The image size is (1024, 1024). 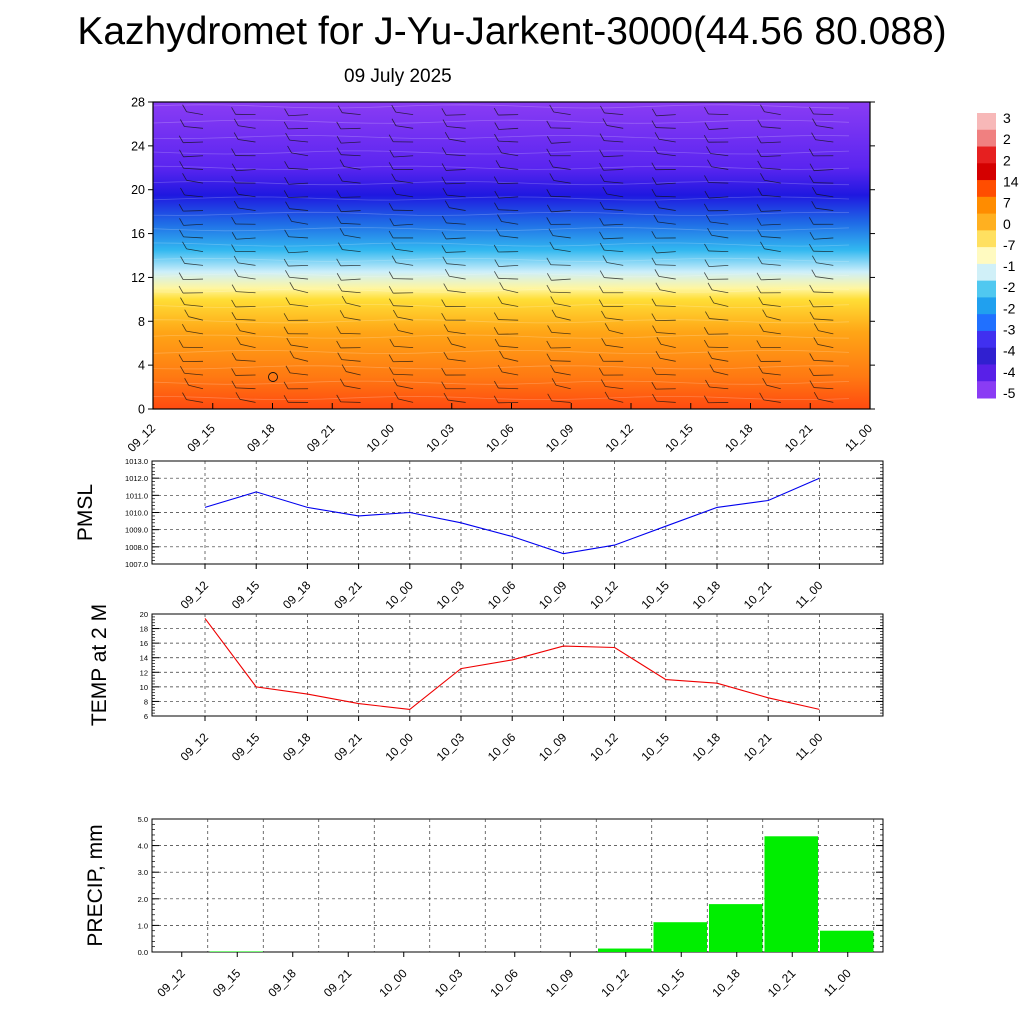 I want to click on y-axis-title: PRECIP, mm, so click(x=95, y=885).